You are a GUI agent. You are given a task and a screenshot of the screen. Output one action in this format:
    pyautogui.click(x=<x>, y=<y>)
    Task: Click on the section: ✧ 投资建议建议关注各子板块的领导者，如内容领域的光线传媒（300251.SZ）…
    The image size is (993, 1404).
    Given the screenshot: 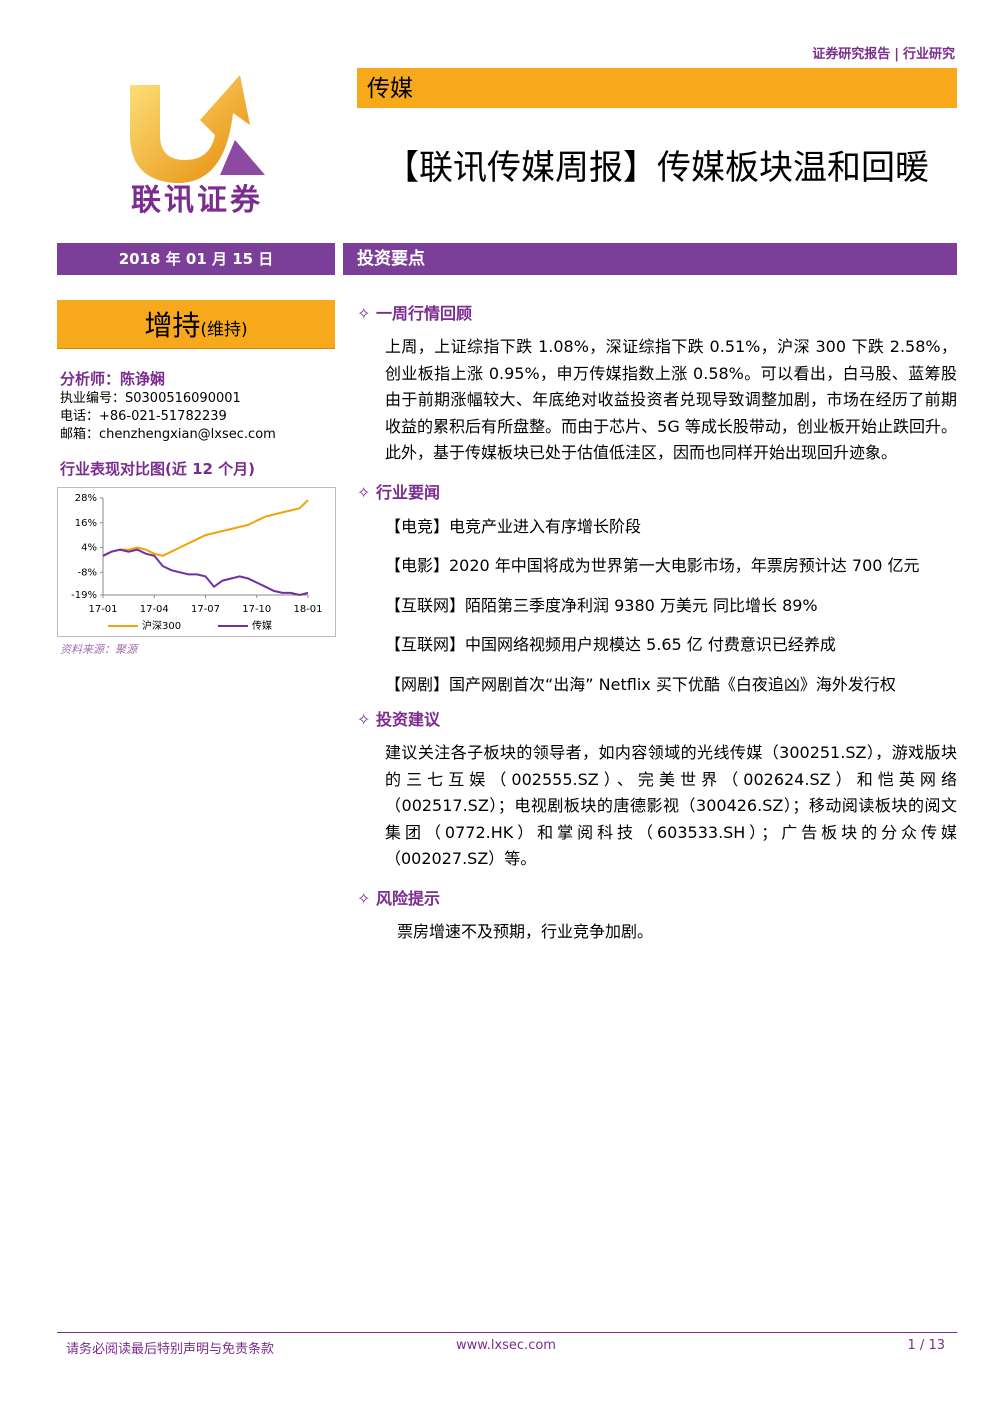 What is the action you would take?
    pyautogui.click(x=657, y=790)
    